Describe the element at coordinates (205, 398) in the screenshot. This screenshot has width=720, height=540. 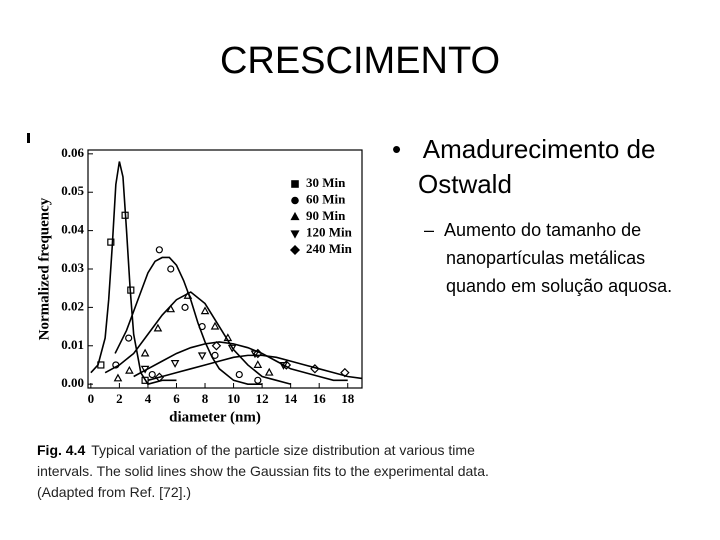
I see `x-tick-label: 8` at that location.